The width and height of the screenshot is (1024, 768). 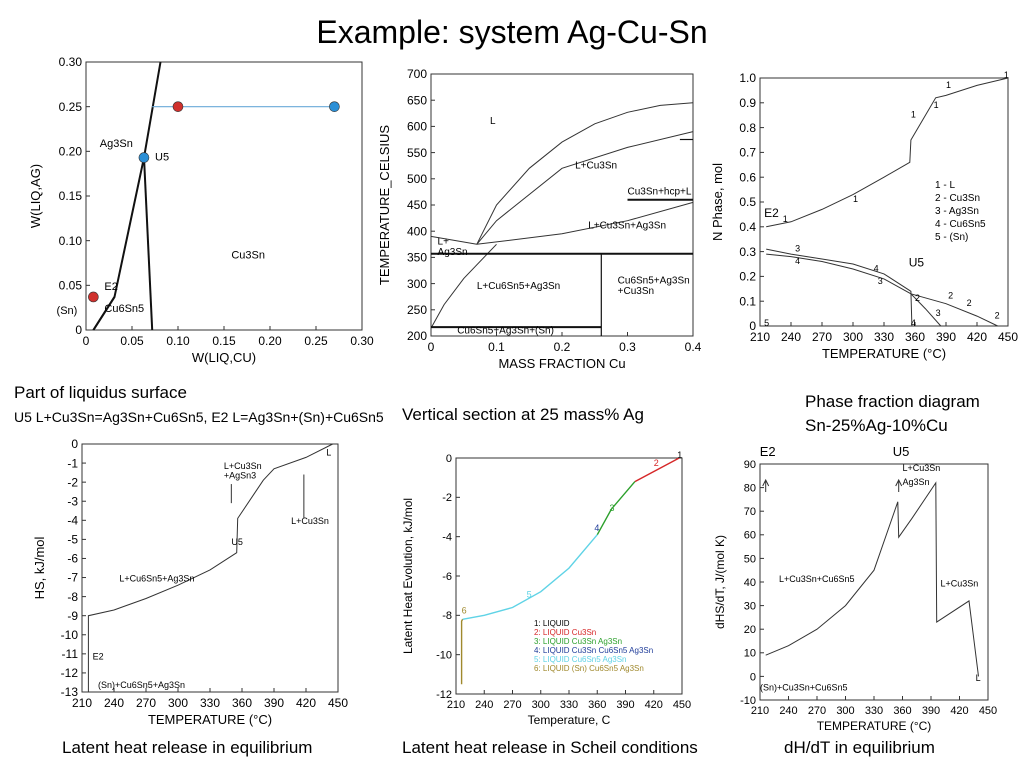 I want to click on region-label: Cu3Sn+hcp+L, so click(x=660, y=192).